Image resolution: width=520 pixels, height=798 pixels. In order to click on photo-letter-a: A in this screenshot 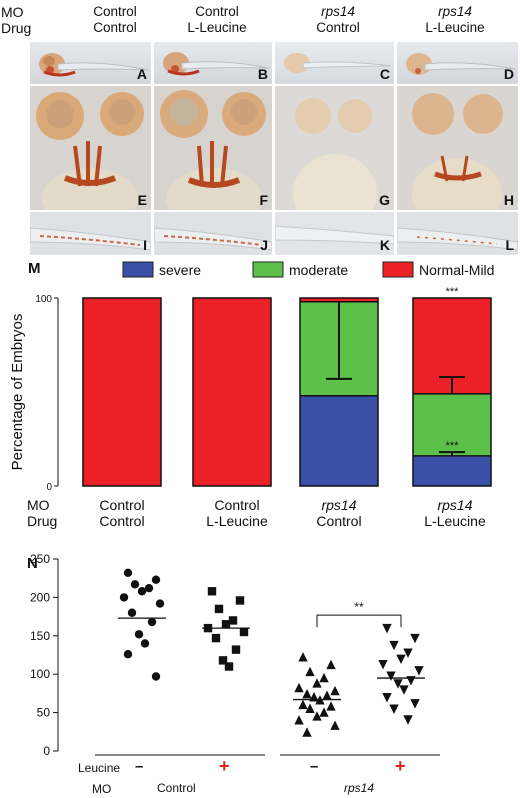, I will do `click(141, 74)`.